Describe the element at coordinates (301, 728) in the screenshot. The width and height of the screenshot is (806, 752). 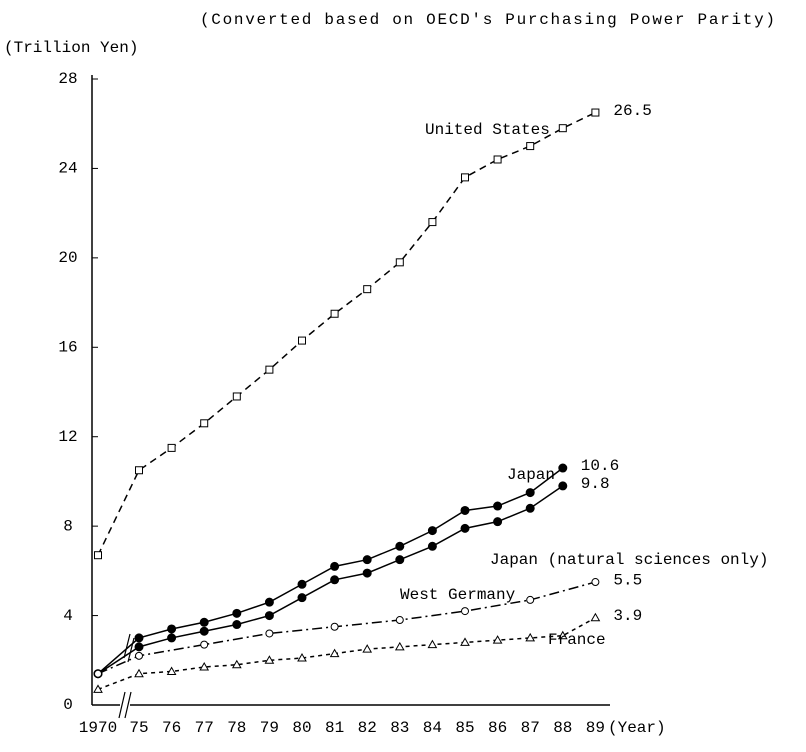
I see `x-tick-label: 80` at that location.